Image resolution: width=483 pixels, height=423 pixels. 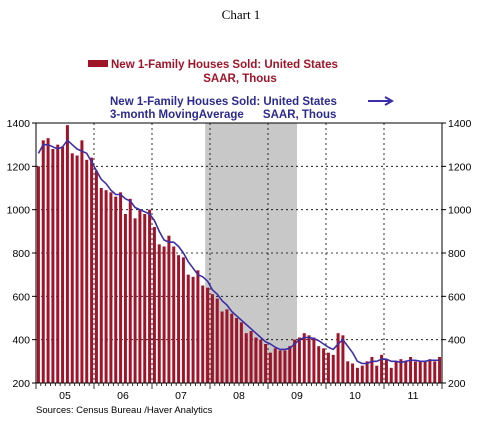 What do you see at coordinates (98, 63) in the screenshot?
I see `legend-bar-swatch` at bounding box center [98, 63].